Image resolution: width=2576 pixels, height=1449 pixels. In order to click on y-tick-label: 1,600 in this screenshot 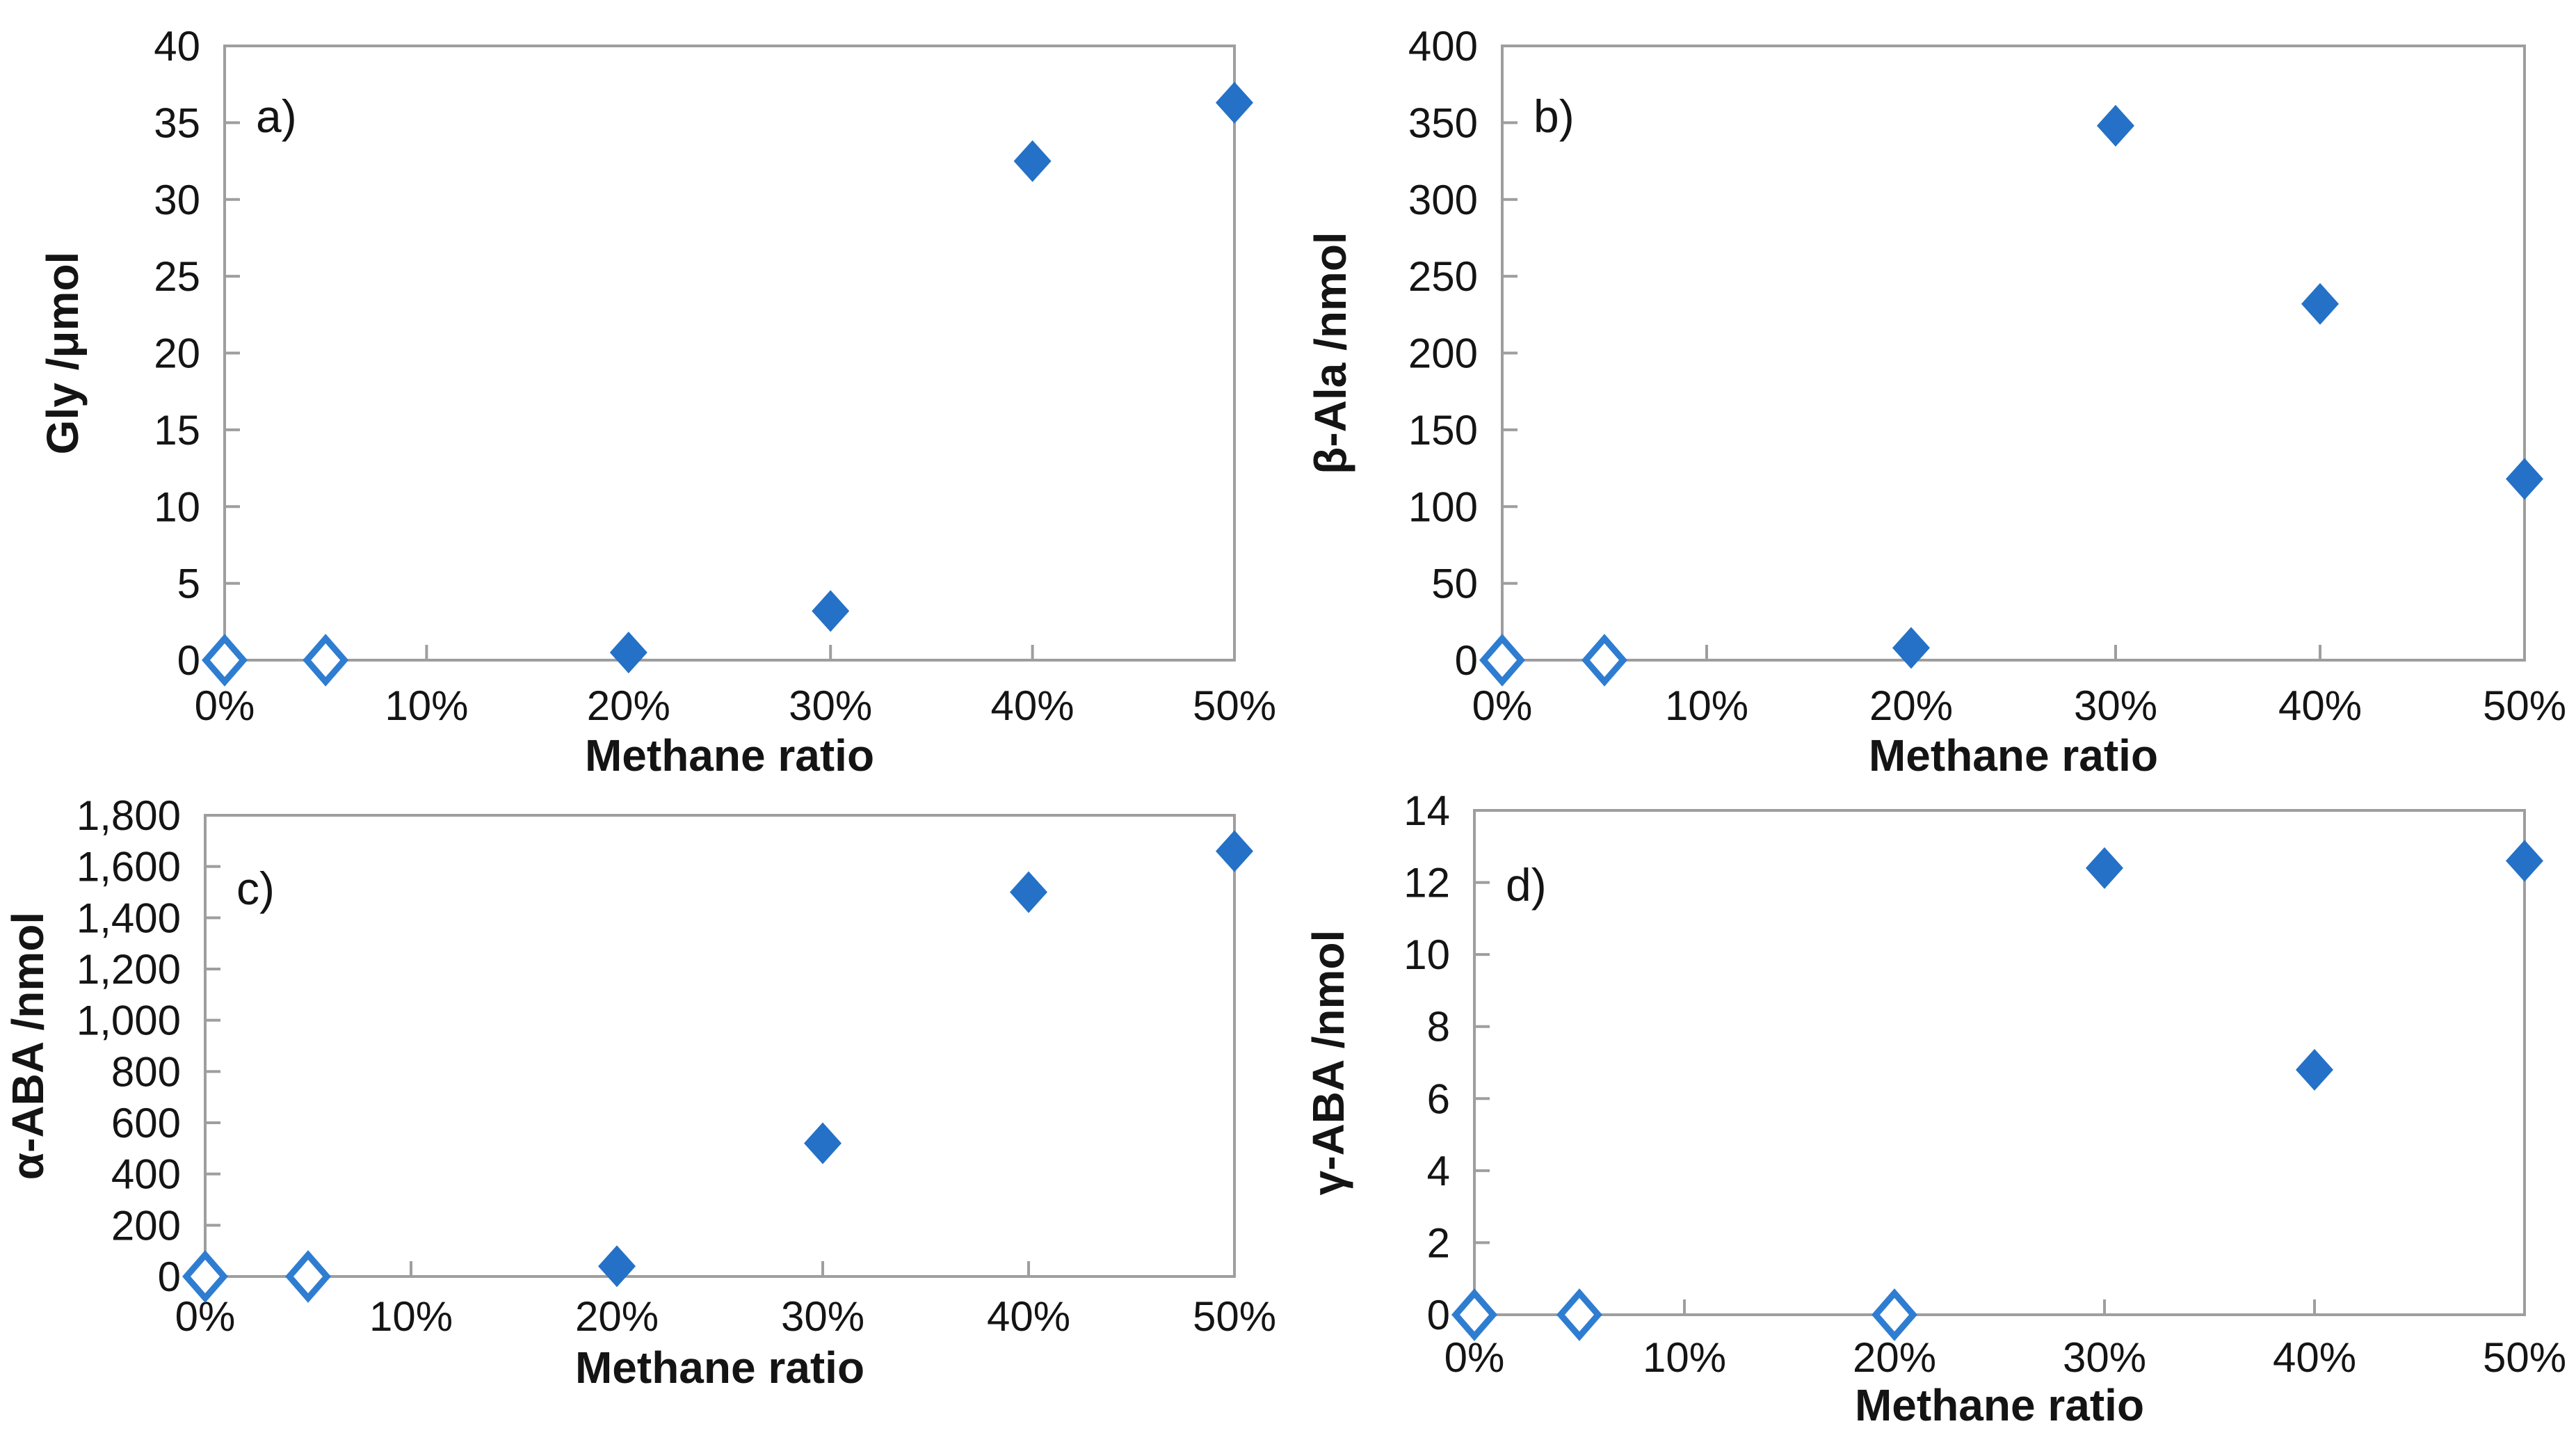, I will do `click(129, 867)`.